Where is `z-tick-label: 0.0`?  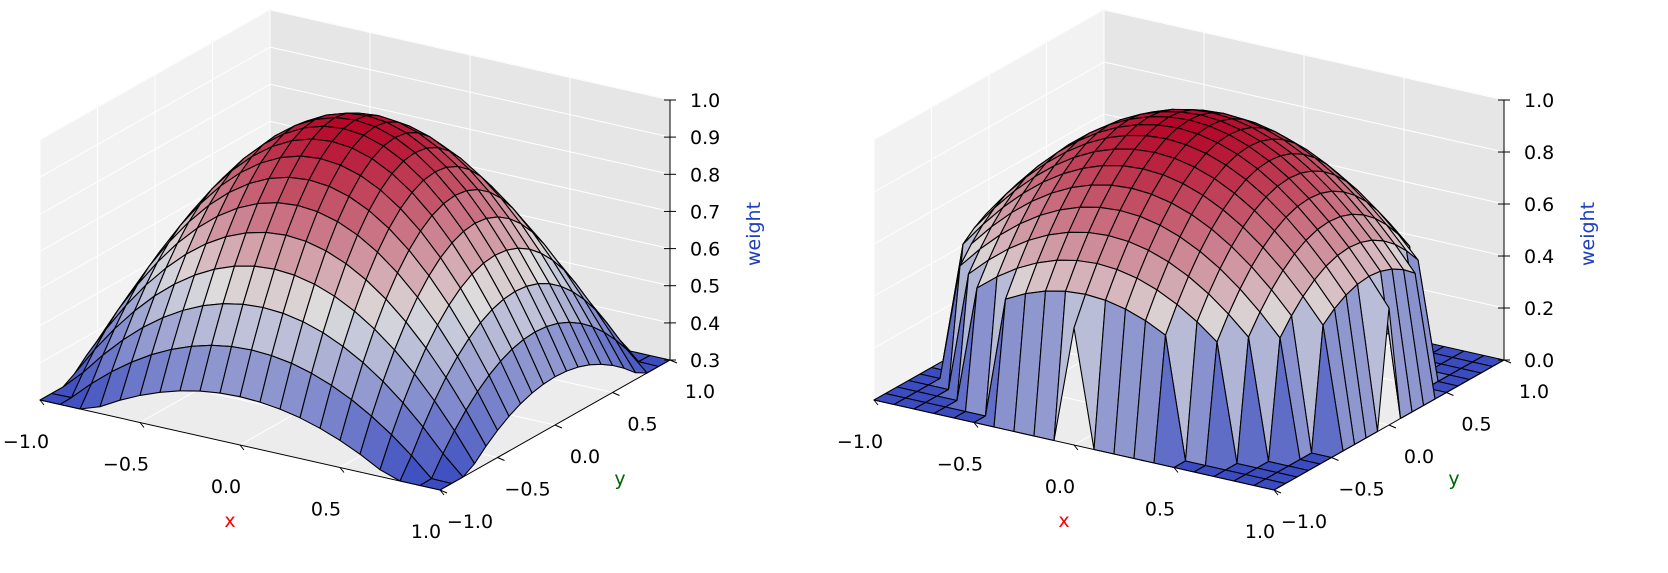 z-tick-label: 0.0 is located at coordinates (1539, 361).